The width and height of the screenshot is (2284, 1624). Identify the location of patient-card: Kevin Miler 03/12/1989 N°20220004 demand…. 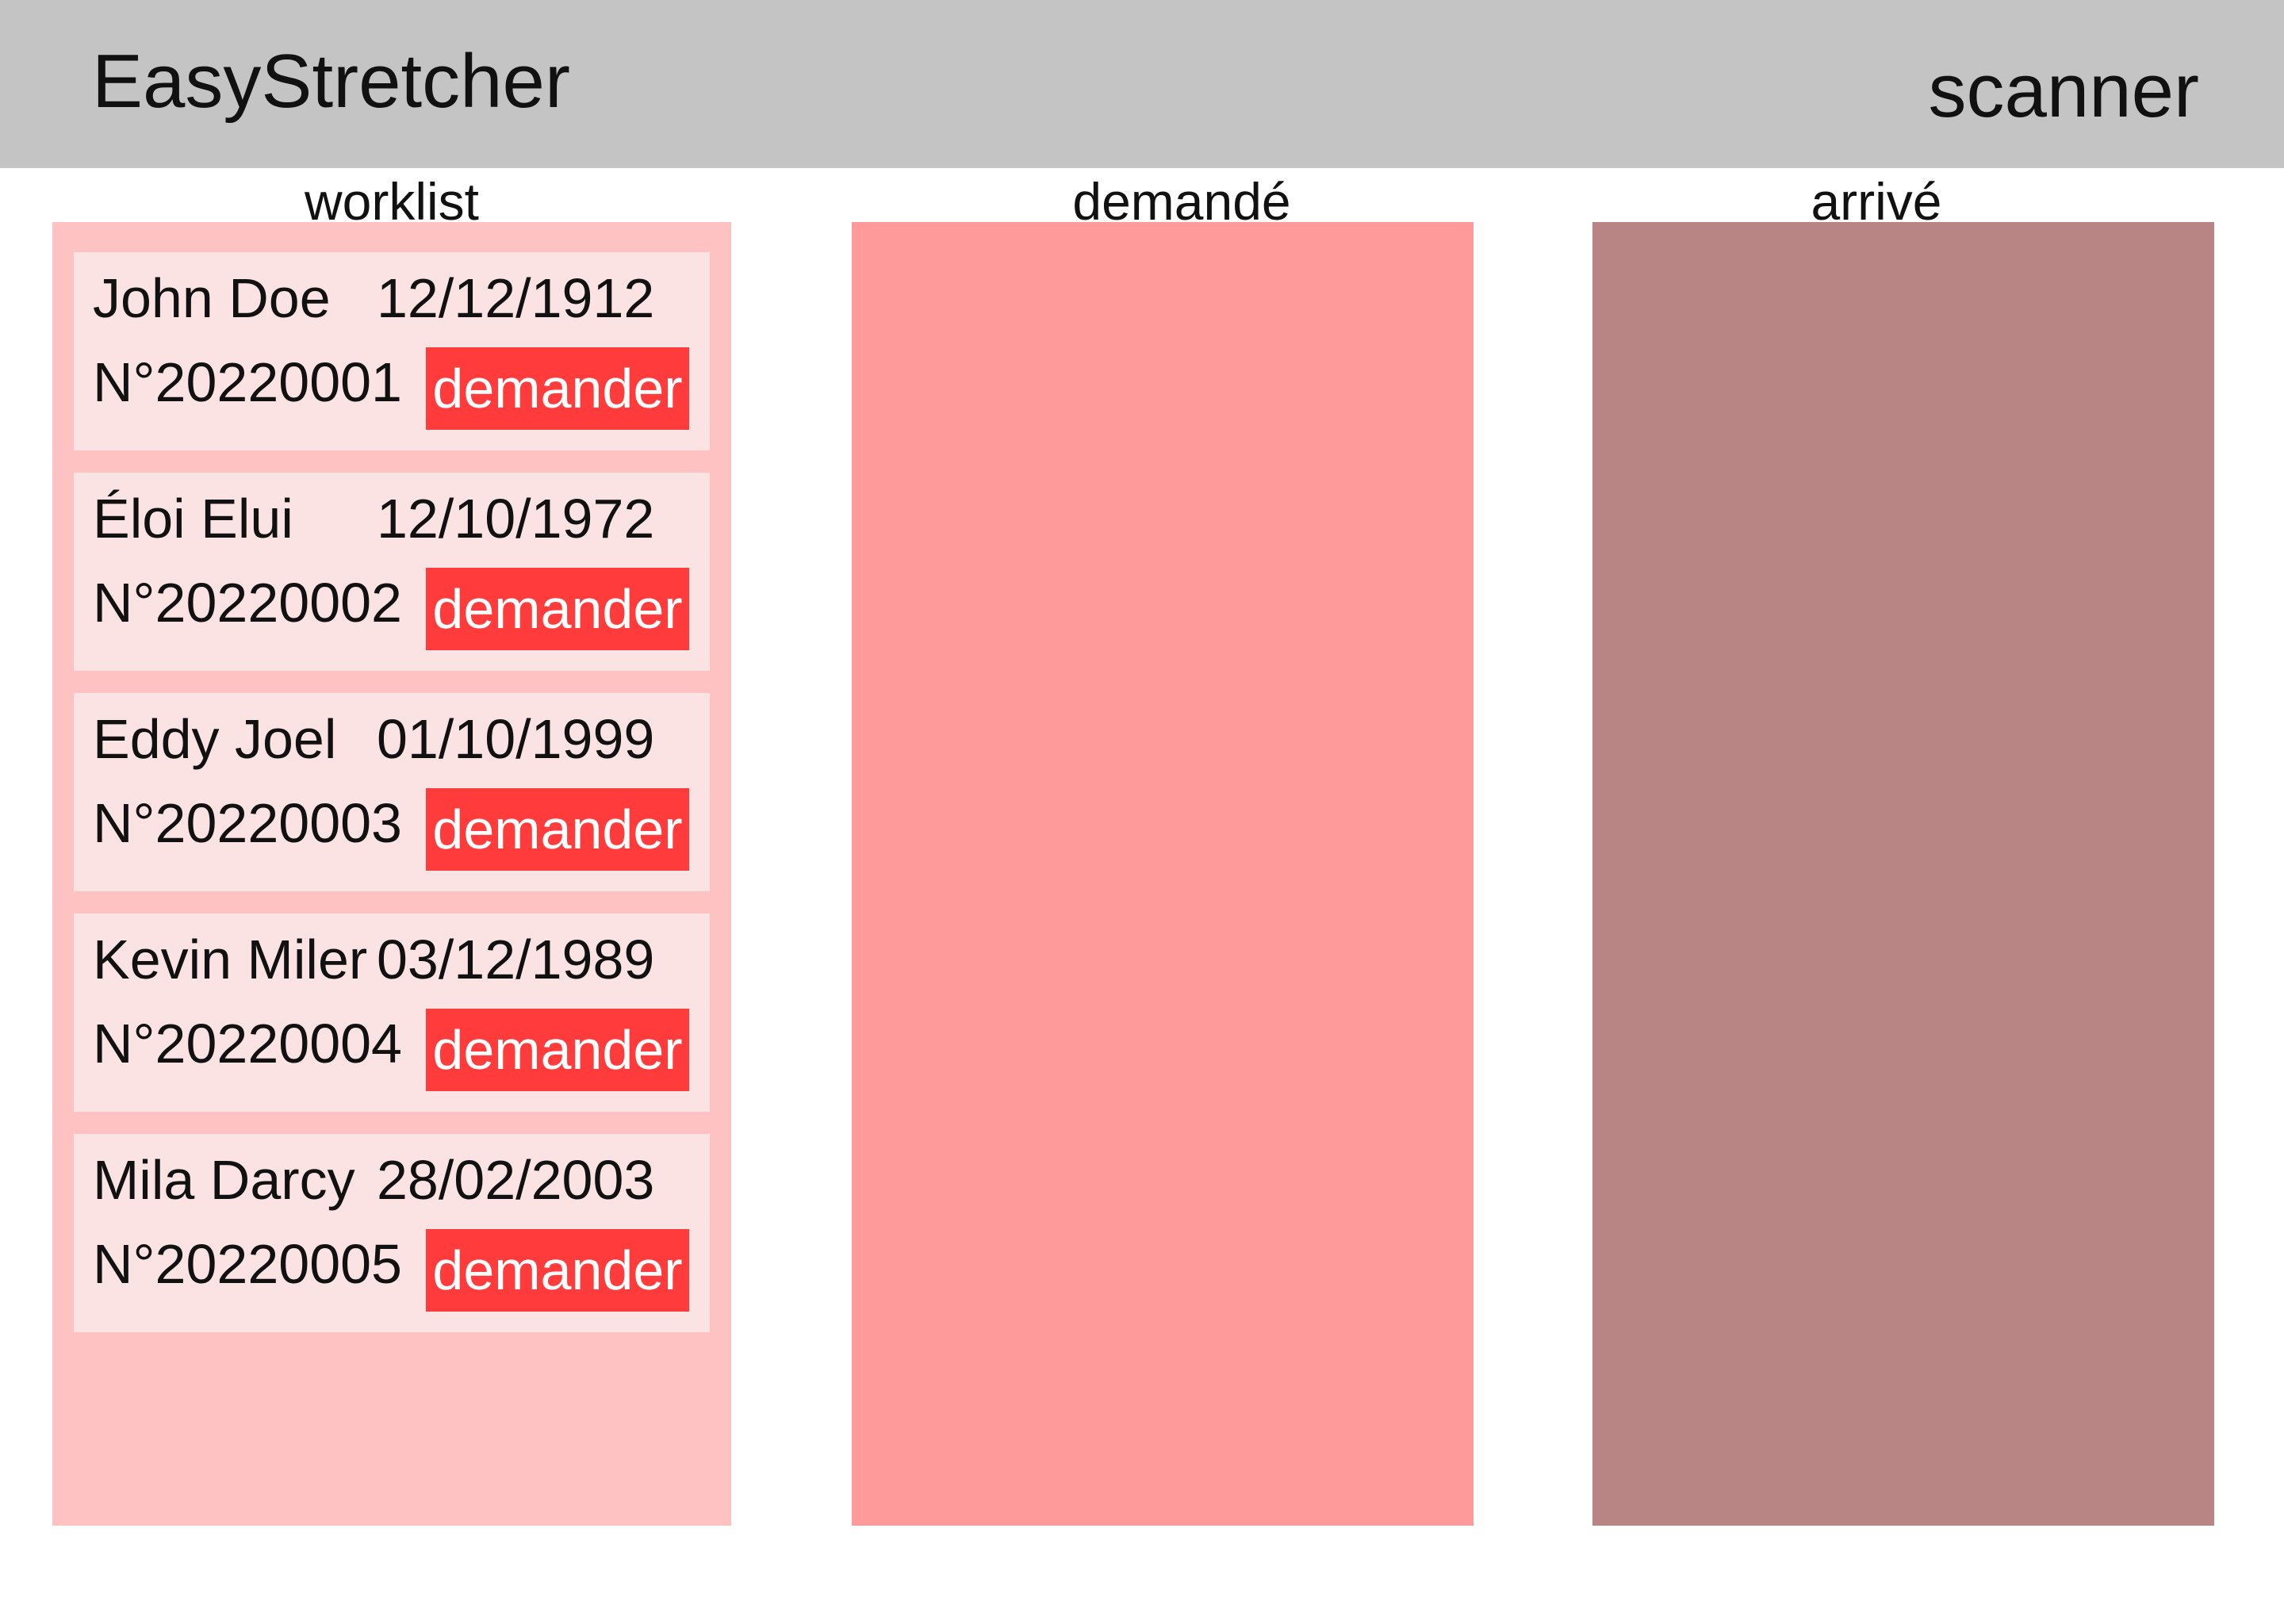
(392, 1013).